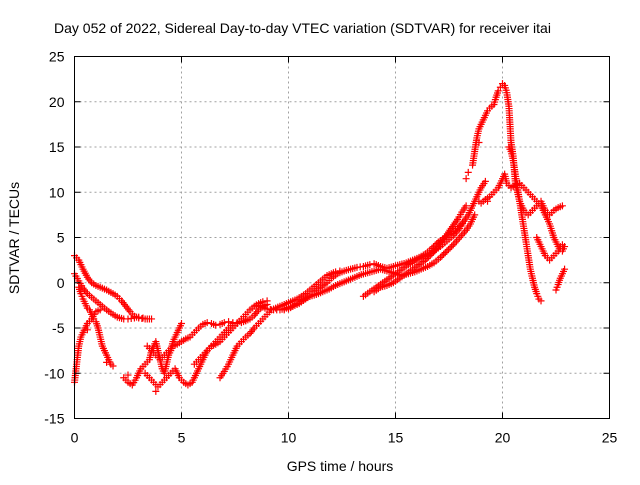  I want to click on y-axis-label: SDTVAR / TECUs, so click(14, 238).